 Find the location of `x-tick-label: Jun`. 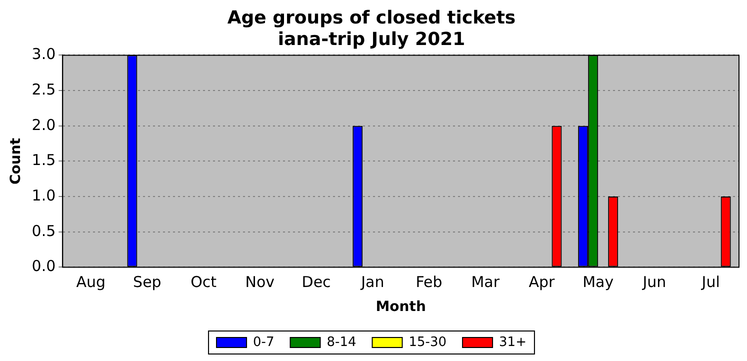

x-tick-label: Jun is located at coordinates (654, 282).